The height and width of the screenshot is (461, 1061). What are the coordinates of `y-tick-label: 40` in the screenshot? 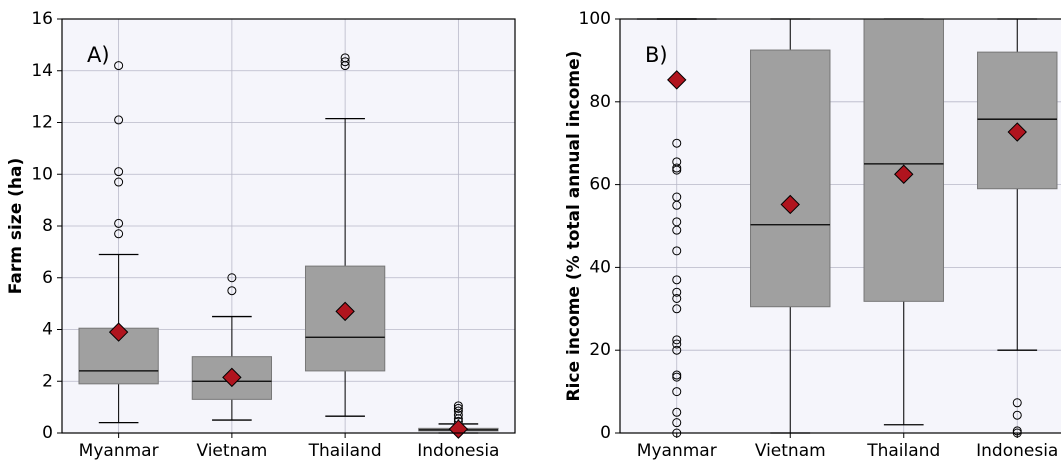 It's located at (600, 267).